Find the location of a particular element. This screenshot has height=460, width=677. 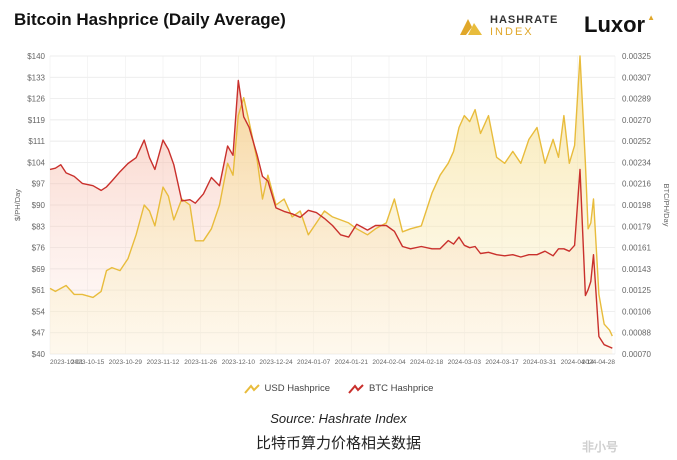

right-tick-label: 0.00125 is located at coordinates (636, 290).